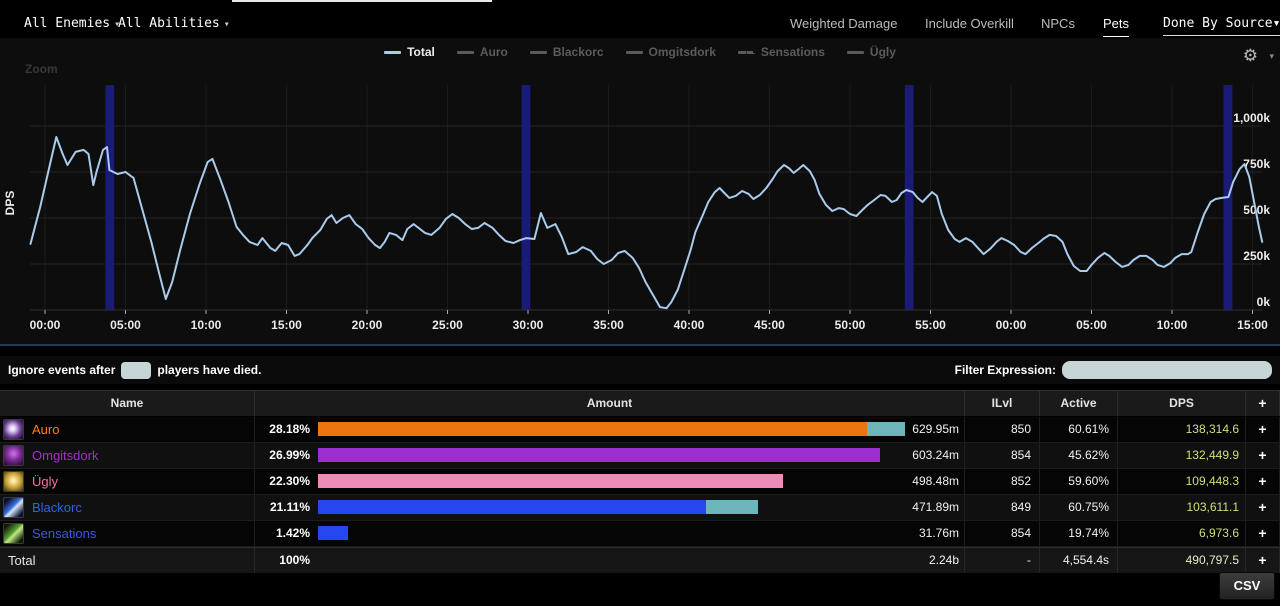 The image size is (1280, 606). Describe the element at coordinates (10, 203) in the screenshot. I see `svg-text: DPS` at that location.